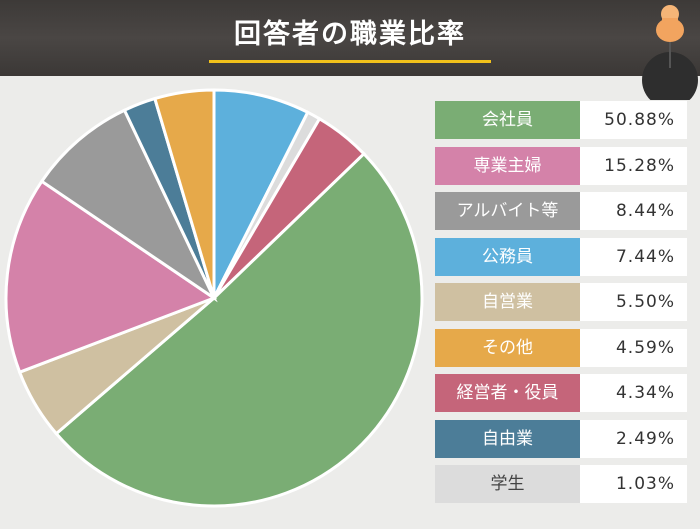 This screenshot has width=700, height=529. Describe the element at coordinates (507, 165) in the screenshot. I see `legend-label: 専業主婦` at that location.